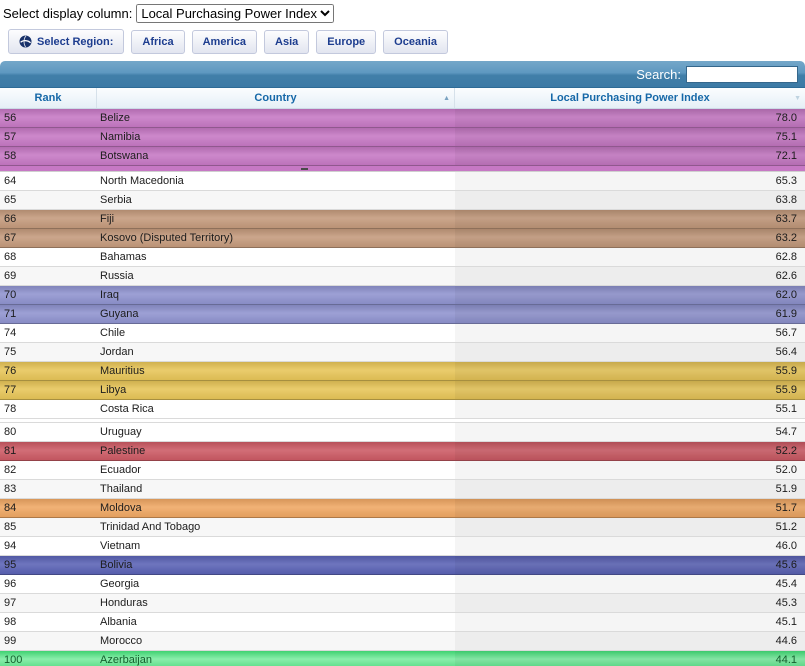  What do you see at coordinates (287, 41) in the screenshot?
I see `region-button-asia: Asia` at bounding box center [287, 41].